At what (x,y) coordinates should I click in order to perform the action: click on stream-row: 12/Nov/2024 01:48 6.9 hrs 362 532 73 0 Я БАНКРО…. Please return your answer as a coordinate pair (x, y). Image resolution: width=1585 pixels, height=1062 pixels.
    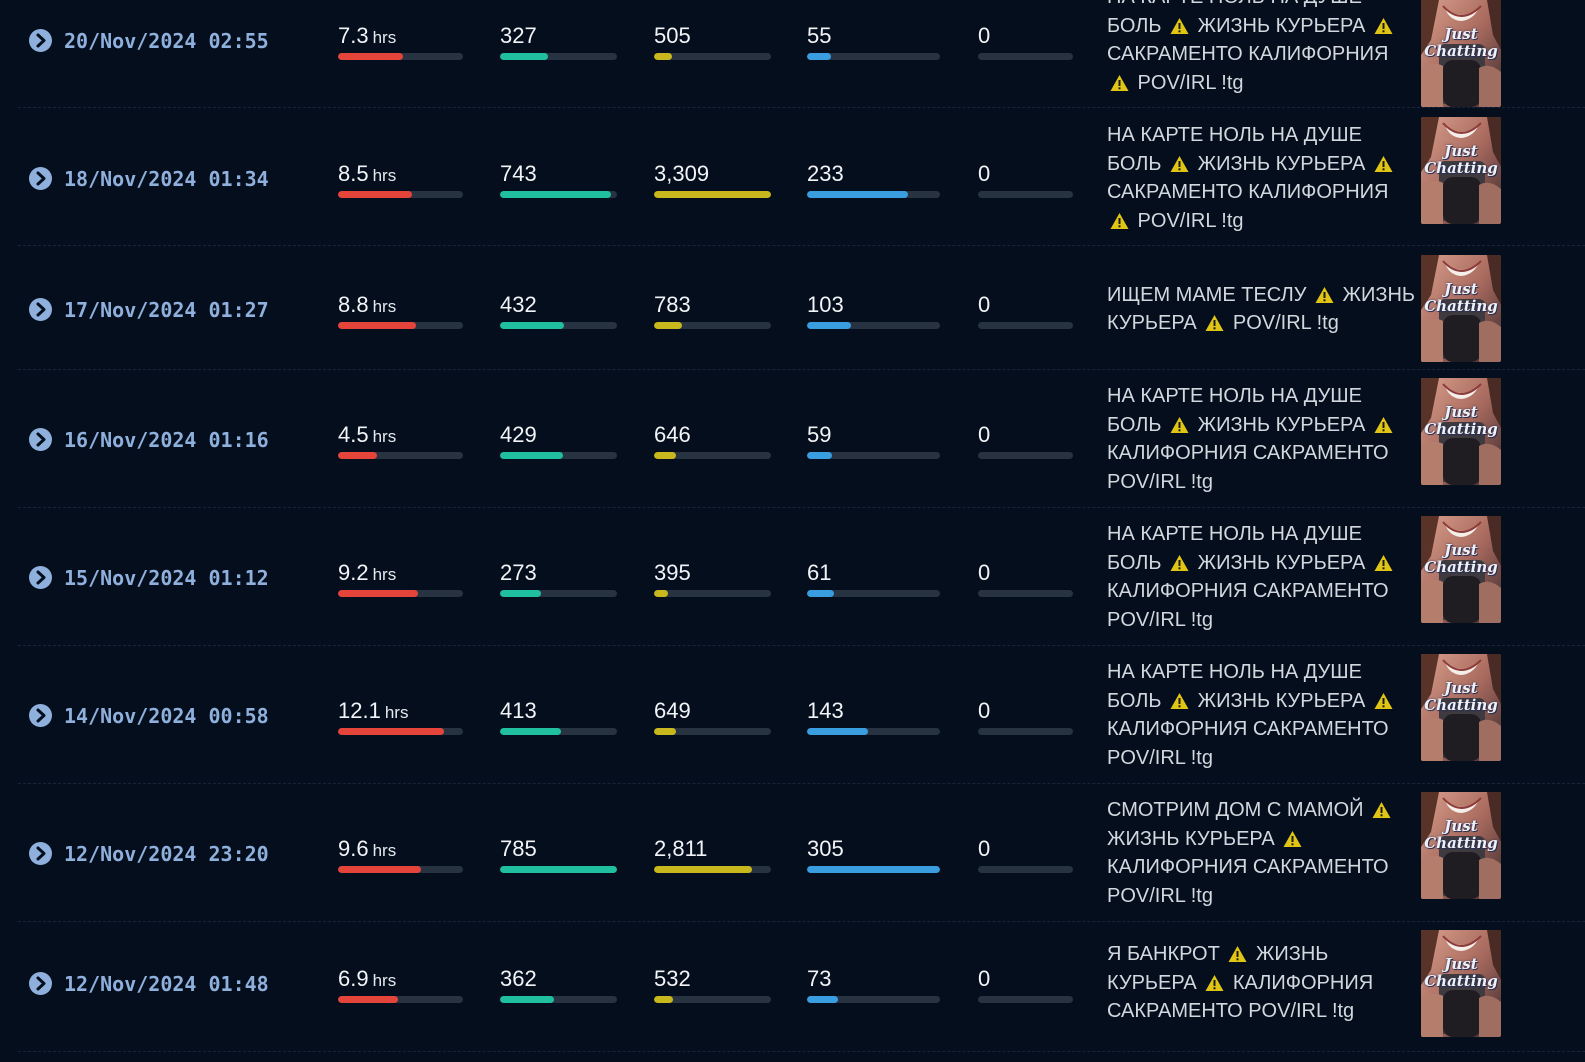
    Looking at the image, I should click on (792, 987).